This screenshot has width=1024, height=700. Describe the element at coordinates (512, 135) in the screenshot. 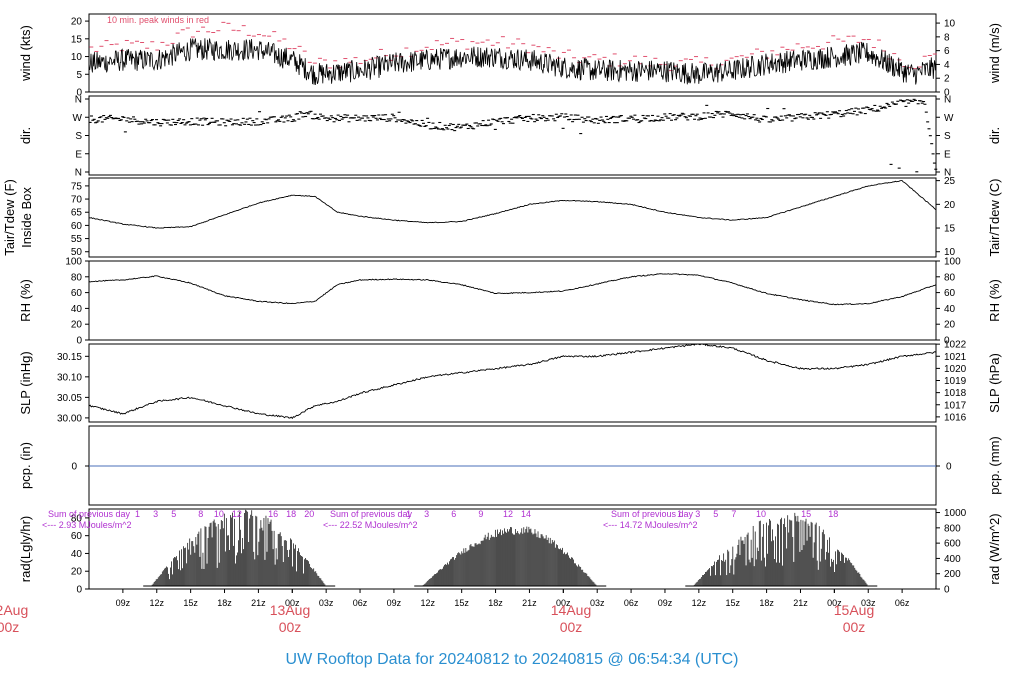

I see `dir-panel-frame` at that location.